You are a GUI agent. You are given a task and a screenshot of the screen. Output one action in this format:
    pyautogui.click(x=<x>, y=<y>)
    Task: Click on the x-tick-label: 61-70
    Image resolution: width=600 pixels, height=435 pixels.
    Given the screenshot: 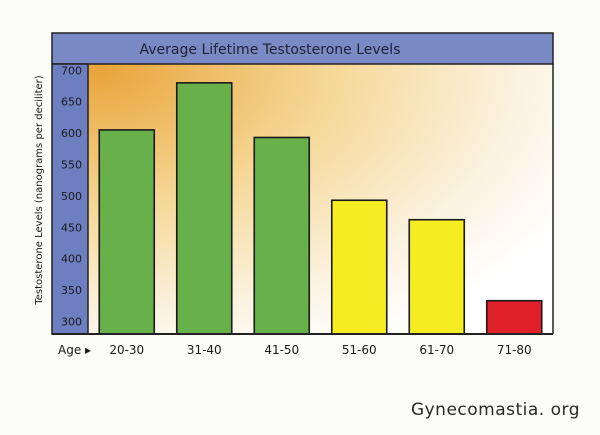 What is the action you would take?
    pyautogui.click(x=436, y=350)
    